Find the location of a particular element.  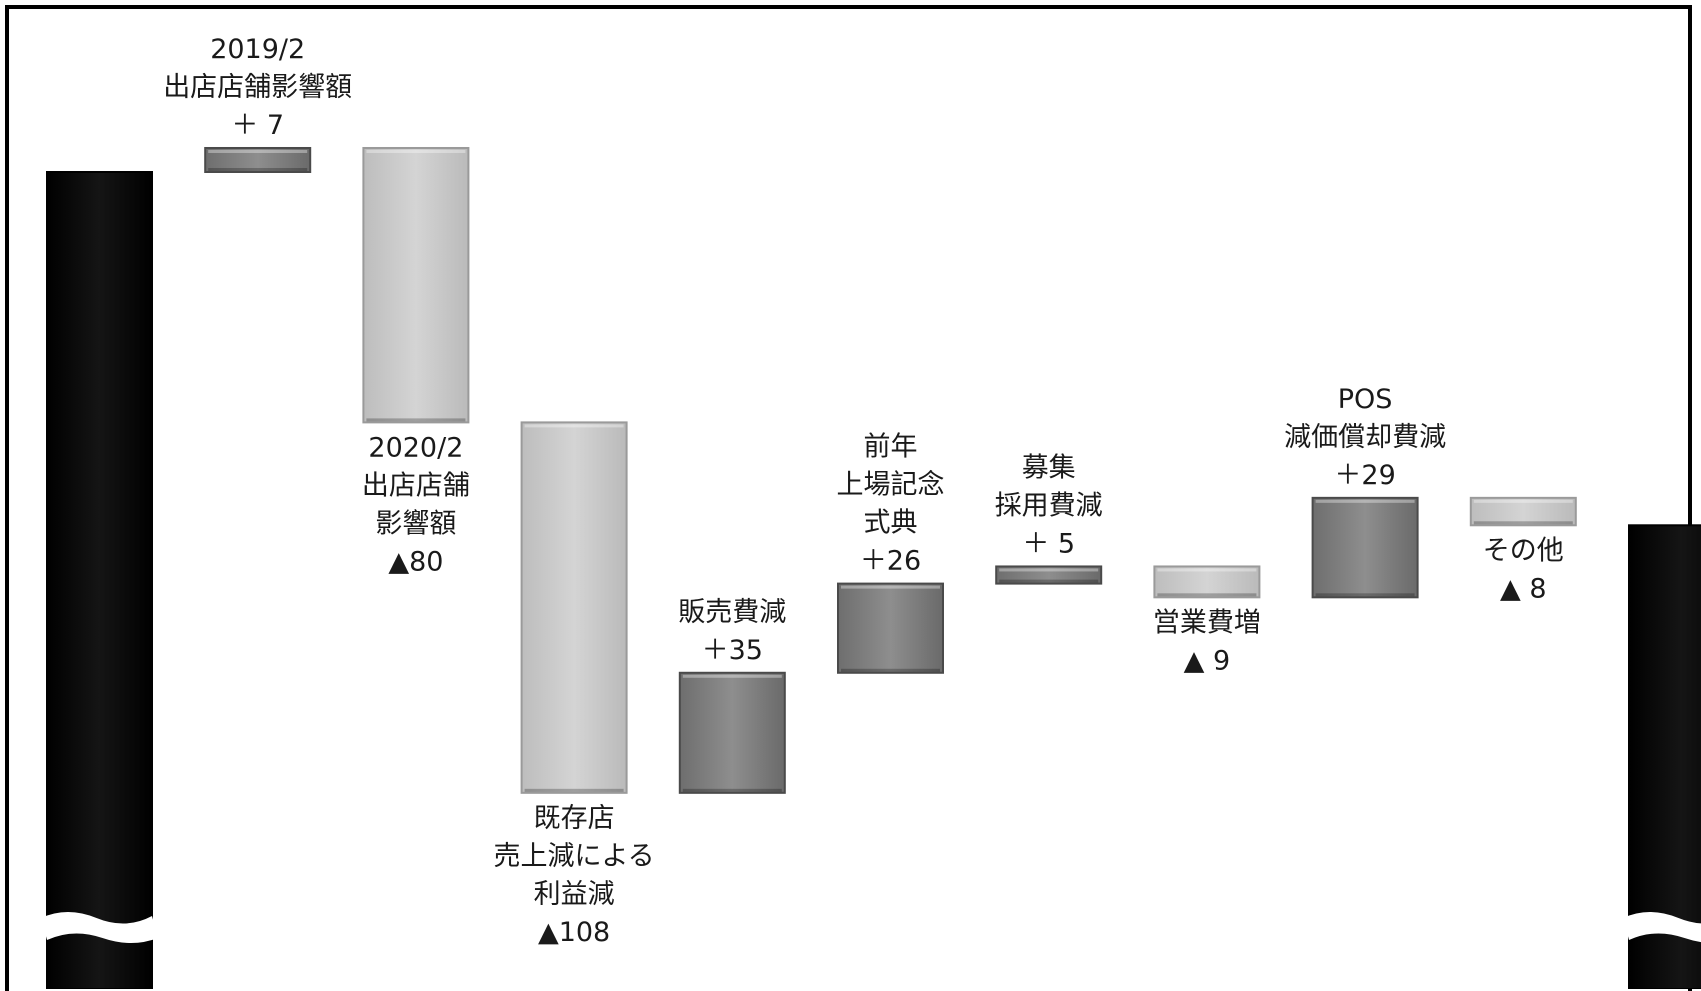

bar-label-line: 影響額 is located at coordinates (415, 523).